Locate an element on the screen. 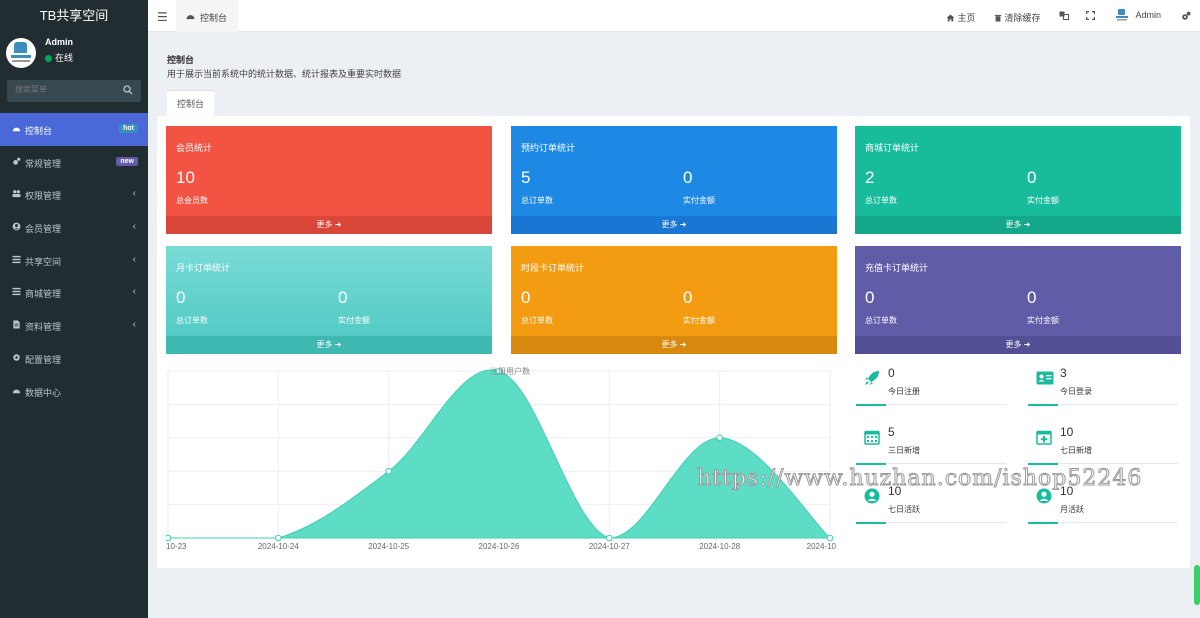  user-status-text: 在线 is located at coordinates (64, 58).